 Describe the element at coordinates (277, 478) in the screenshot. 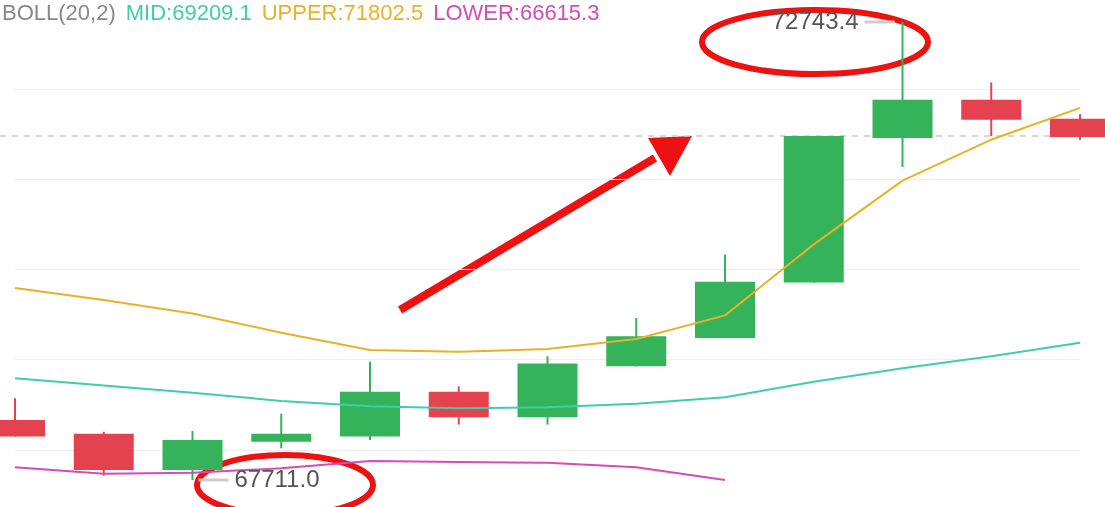

I see `annotation: 67711.0` at that location.